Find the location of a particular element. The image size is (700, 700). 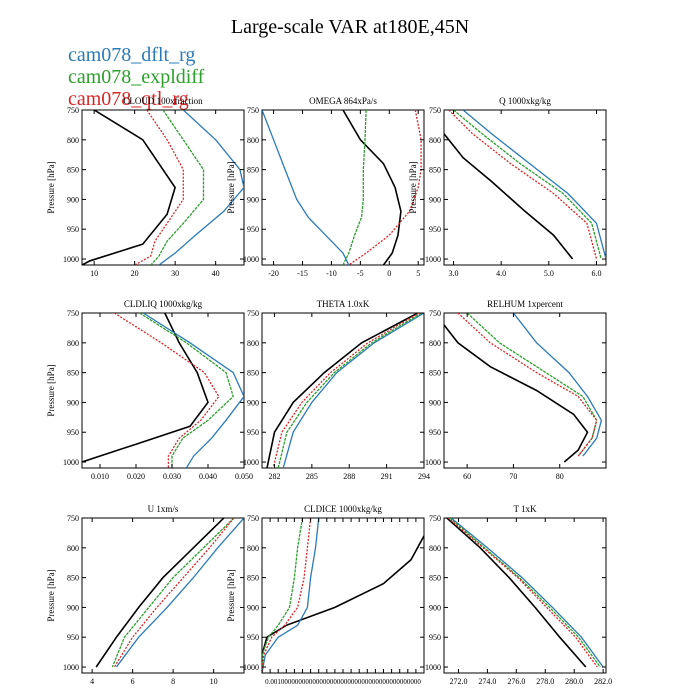

x-tick-label: 288 is located at coordinates (349, 476).